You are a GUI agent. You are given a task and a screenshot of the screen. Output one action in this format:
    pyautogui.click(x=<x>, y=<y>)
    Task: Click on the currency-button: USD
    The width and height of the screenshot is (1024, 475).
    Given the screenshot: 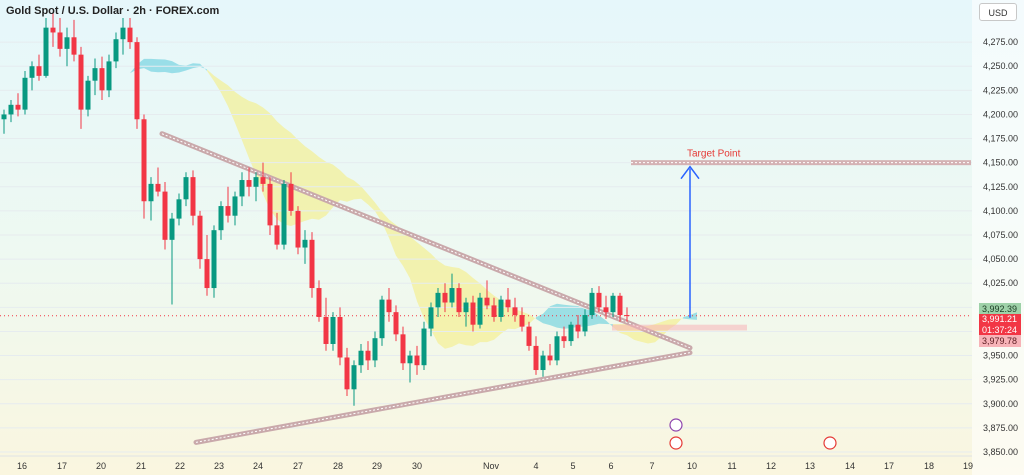 What is the action you would take?
    pyautogui.click(x=998, y=12)
    